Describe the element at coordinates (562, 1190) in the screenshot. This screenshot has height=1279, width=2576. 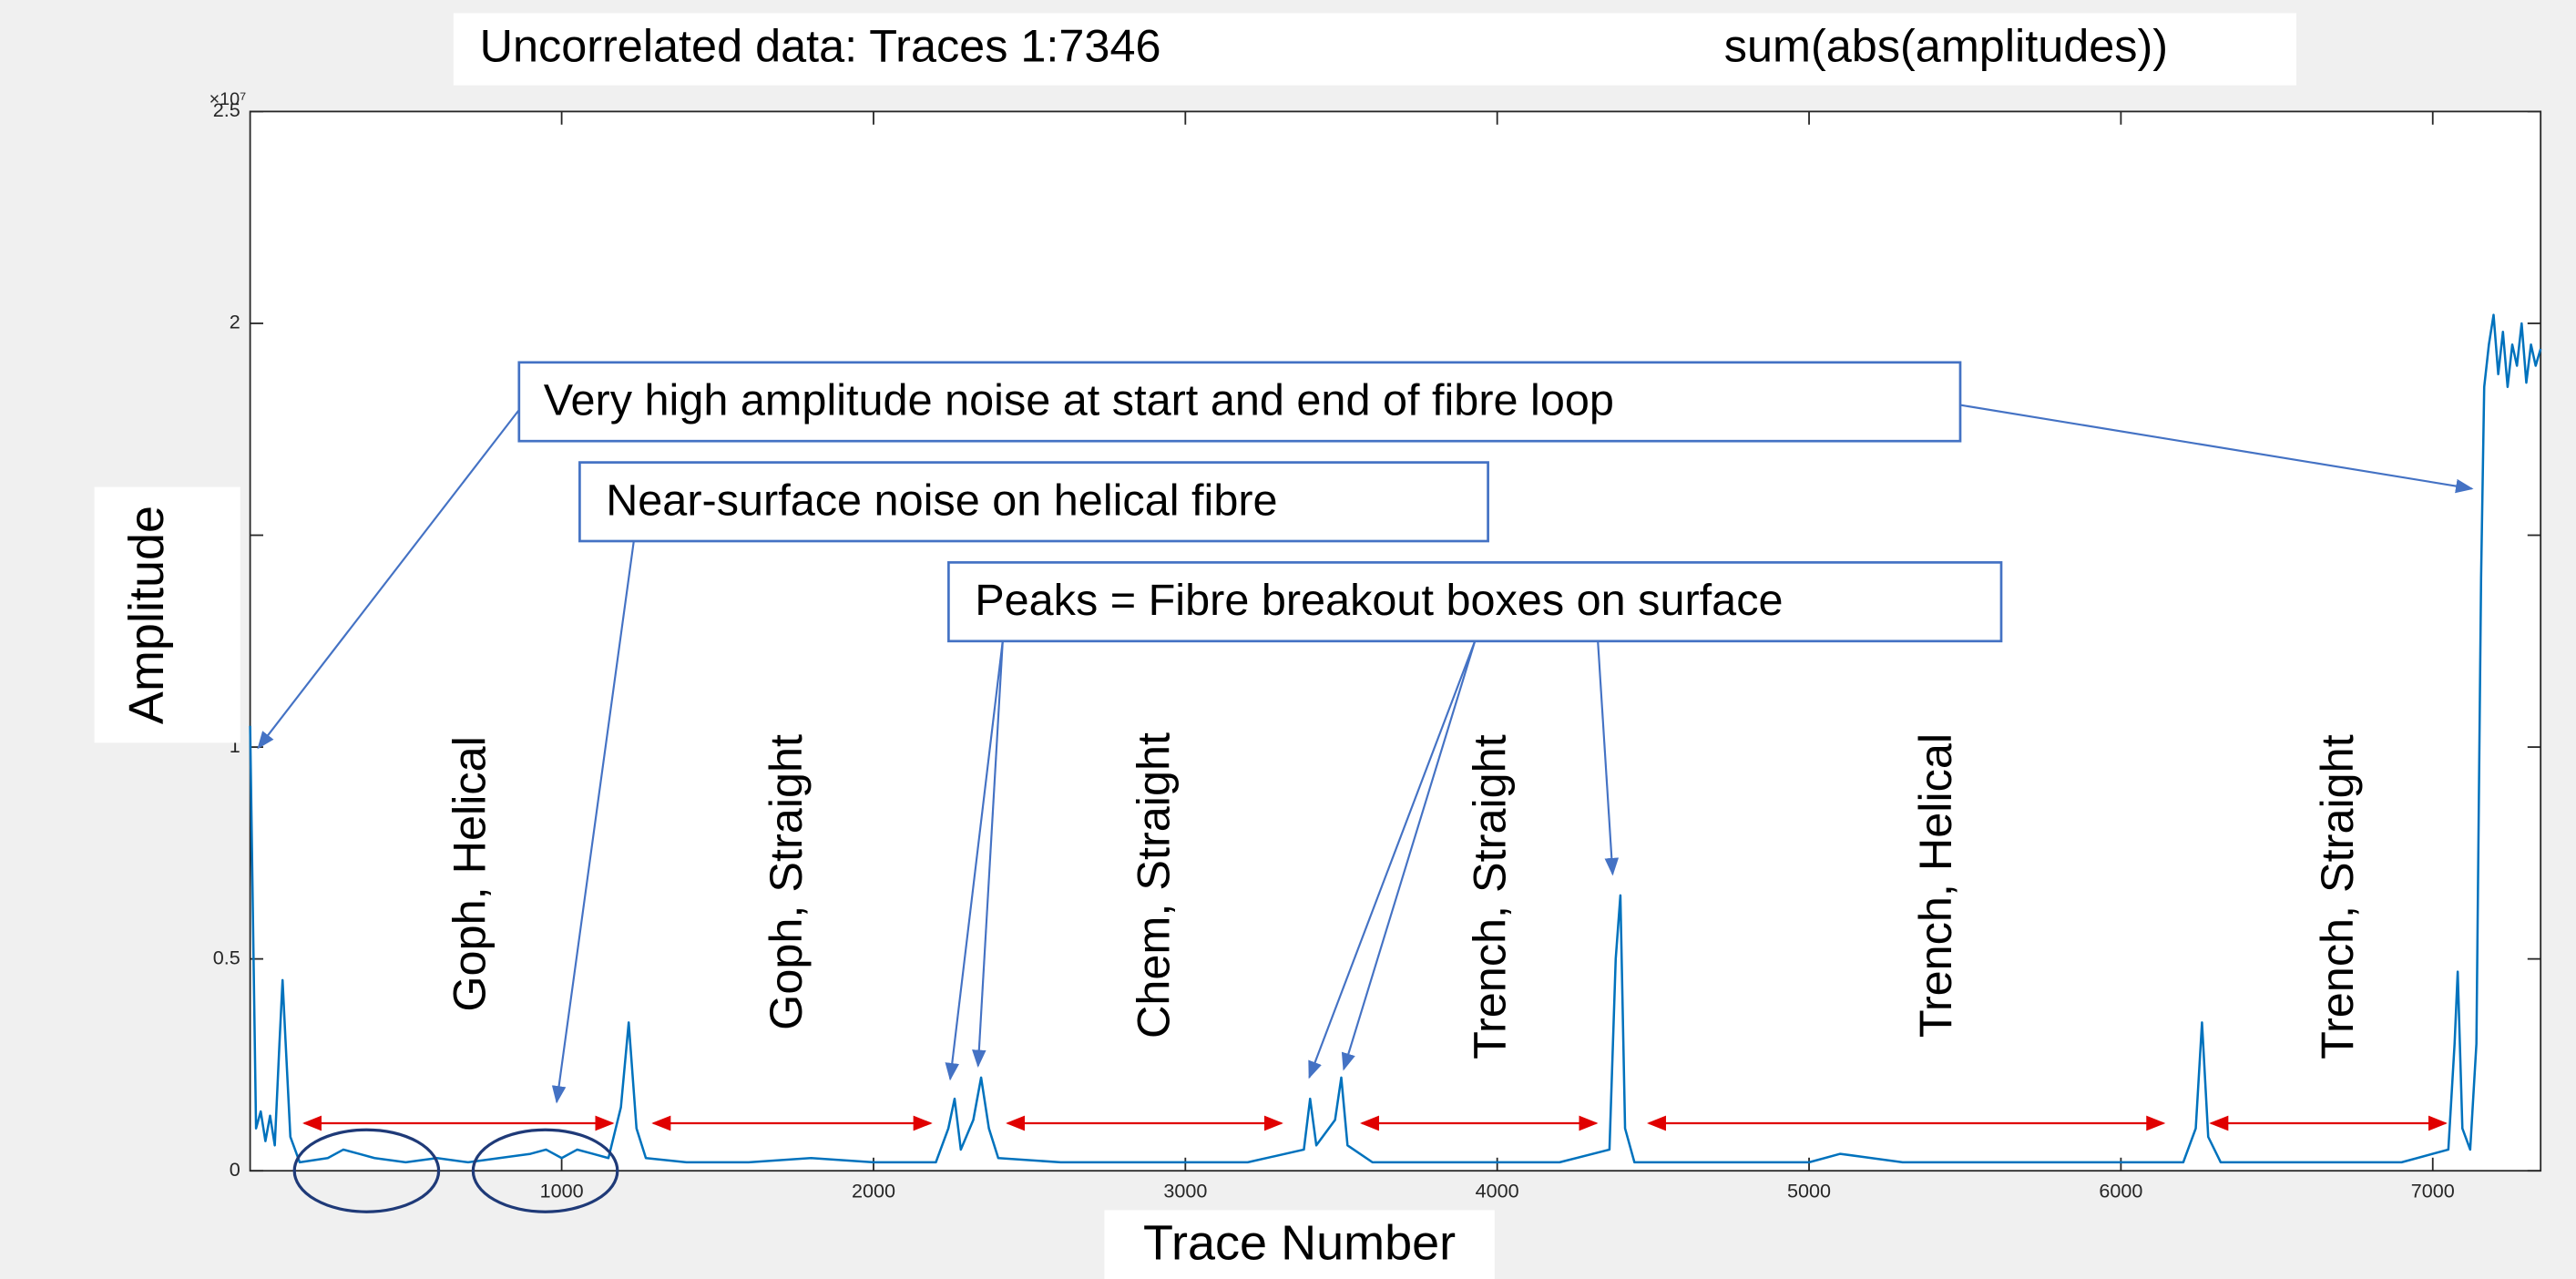
I see `x-tick-label: 1000` at that location.